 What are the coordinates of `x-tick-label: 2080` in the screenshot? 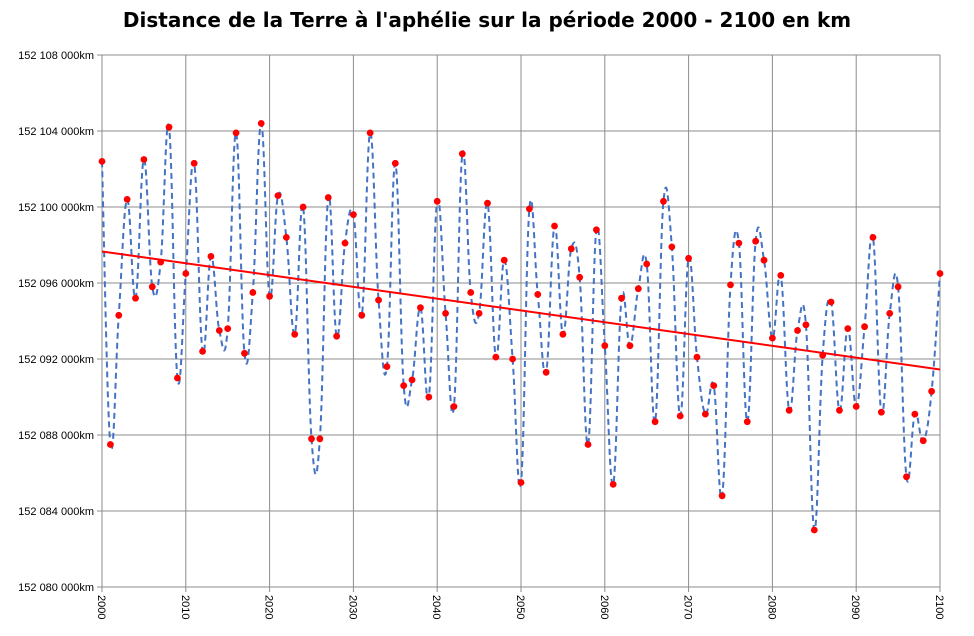 It's located at (771, 607).